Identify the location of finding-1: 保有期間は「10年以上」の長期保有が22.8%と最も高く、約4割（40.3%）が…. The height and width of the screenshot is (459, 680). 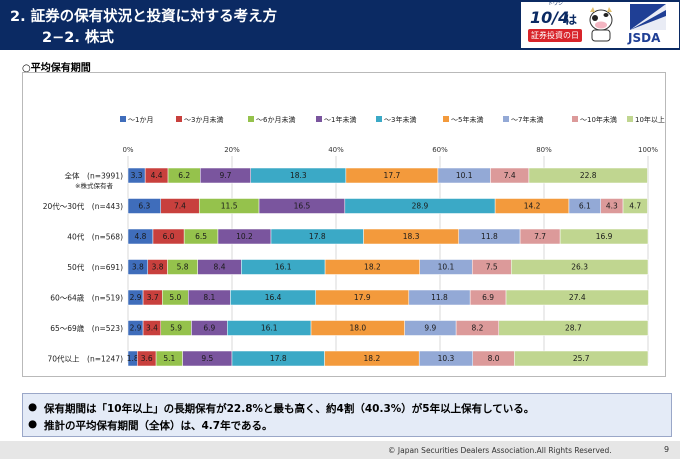
(289, 409).